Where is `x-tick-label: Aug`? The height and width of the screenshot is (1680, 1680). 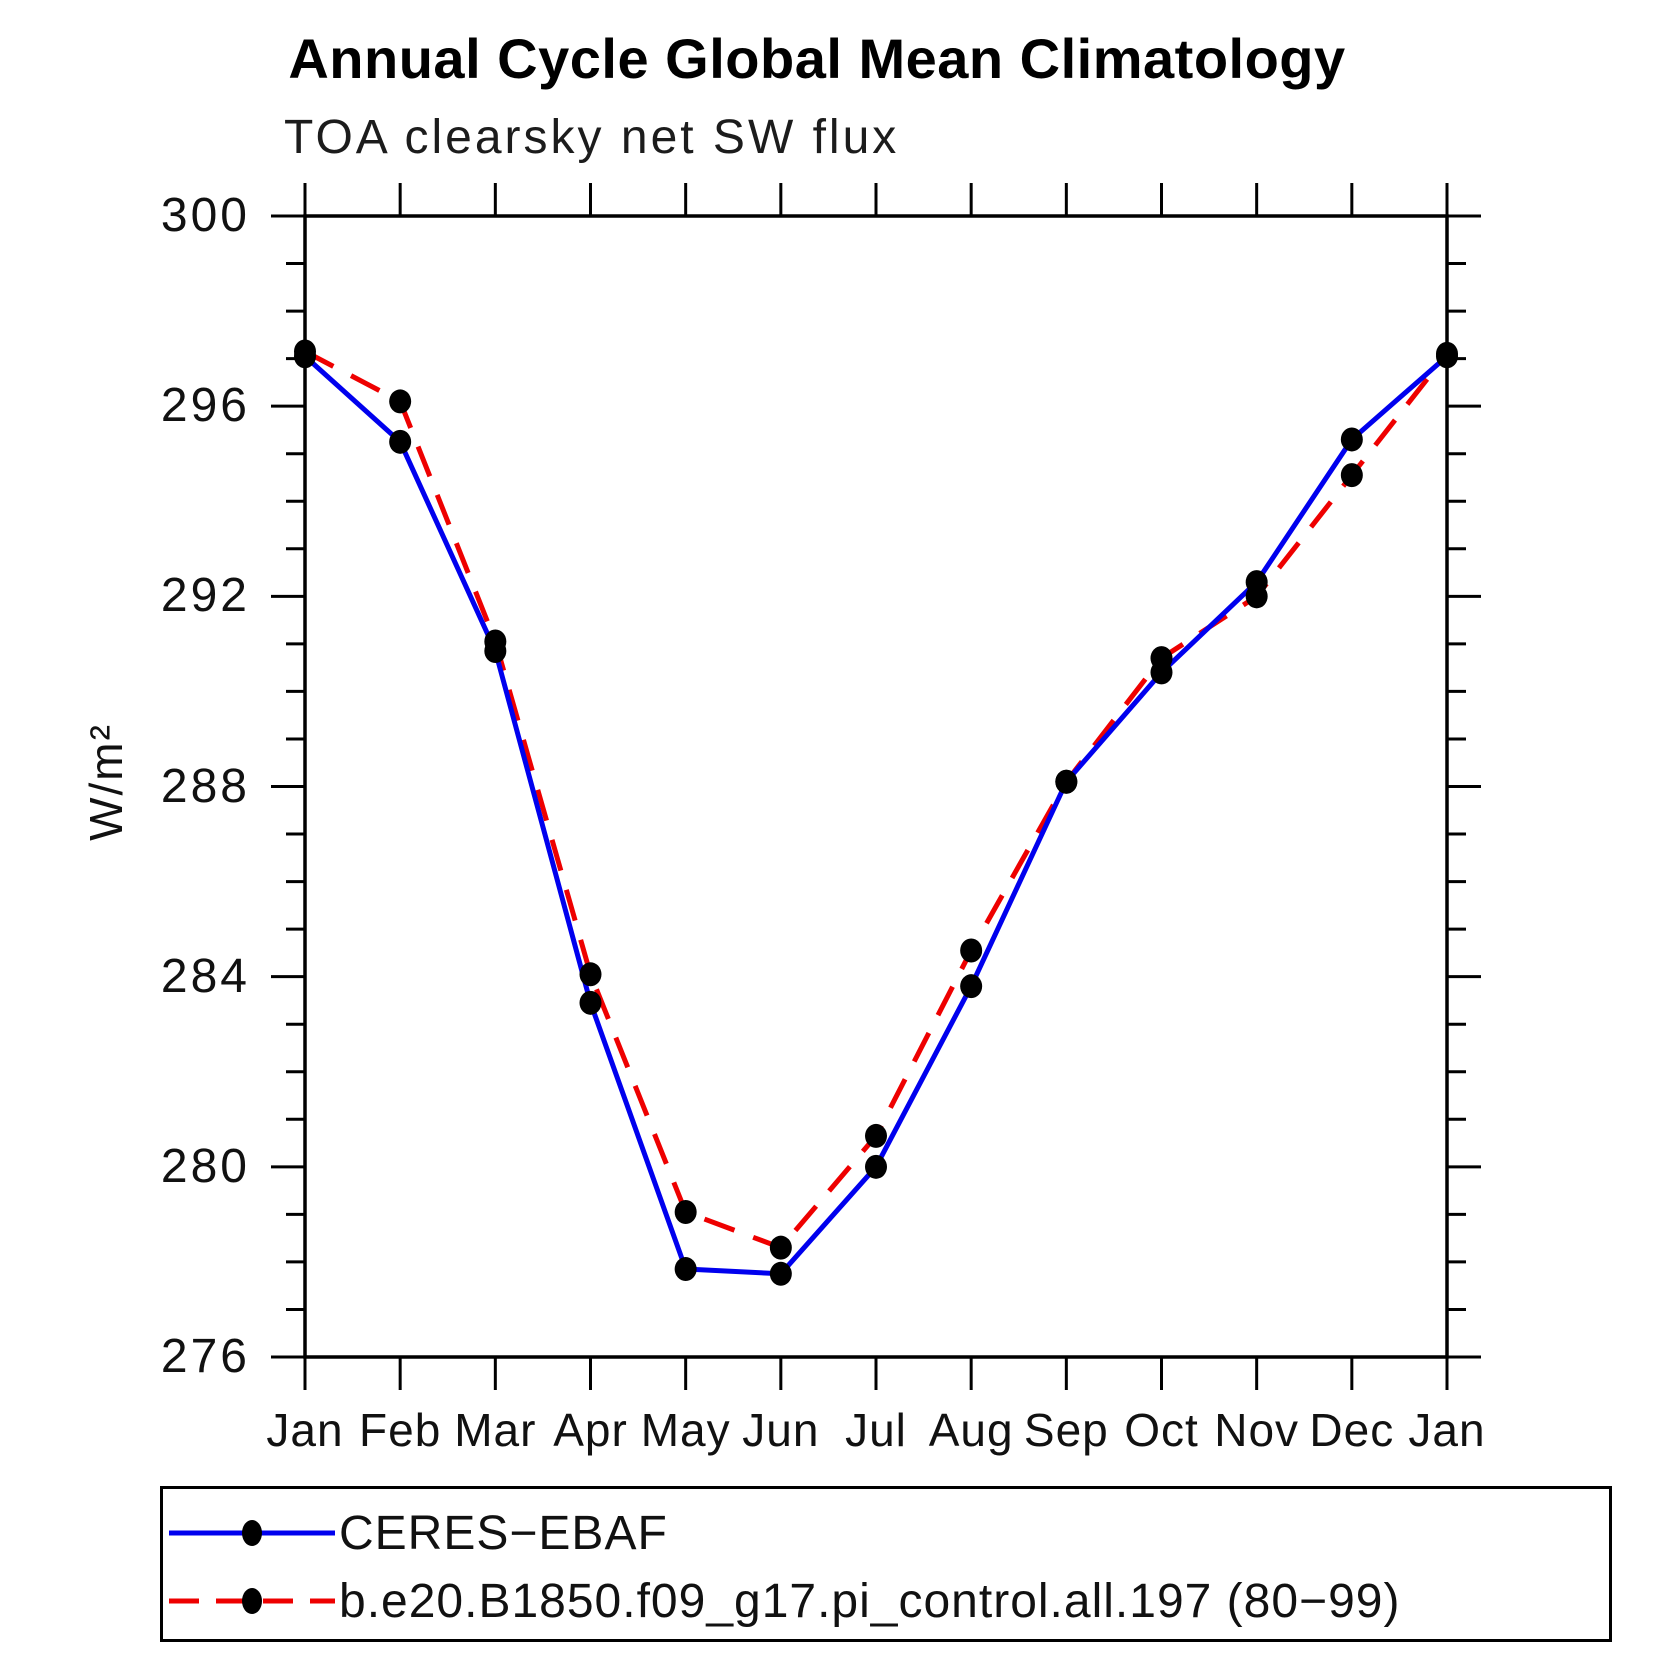
x-tick-label: Aug is located at coordinates (971, 1430).